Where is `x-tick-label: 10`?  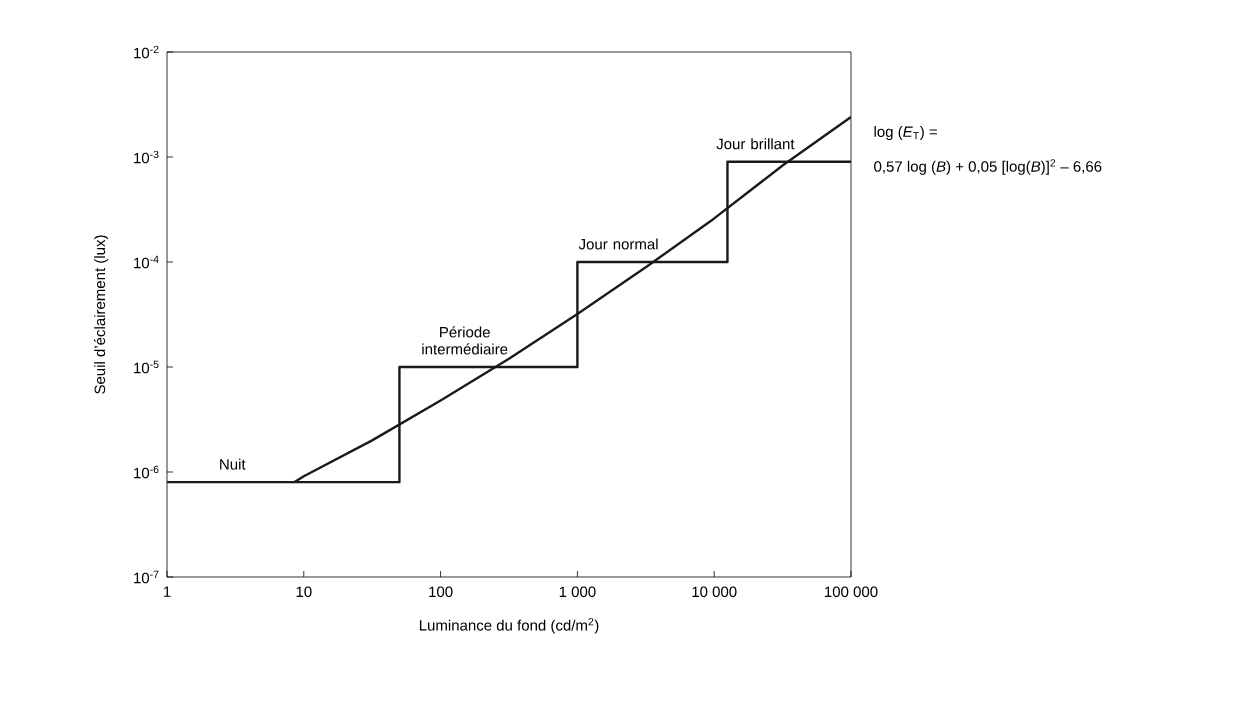 x-tick-label: 10 is located at coordinates (304, 592).